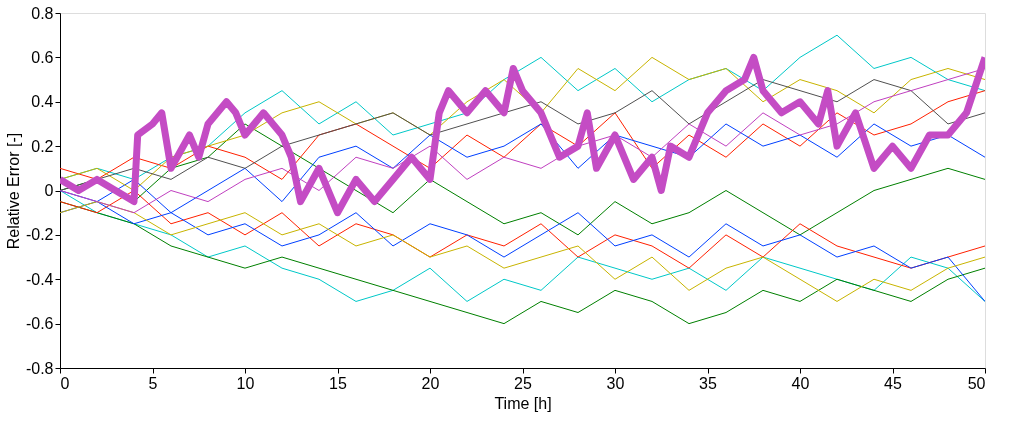 This screenshot has height=435, width=1028. Describe the element at coordinates (65, 383) in the screenshot. I see `x-tick-label: 0` at that location.